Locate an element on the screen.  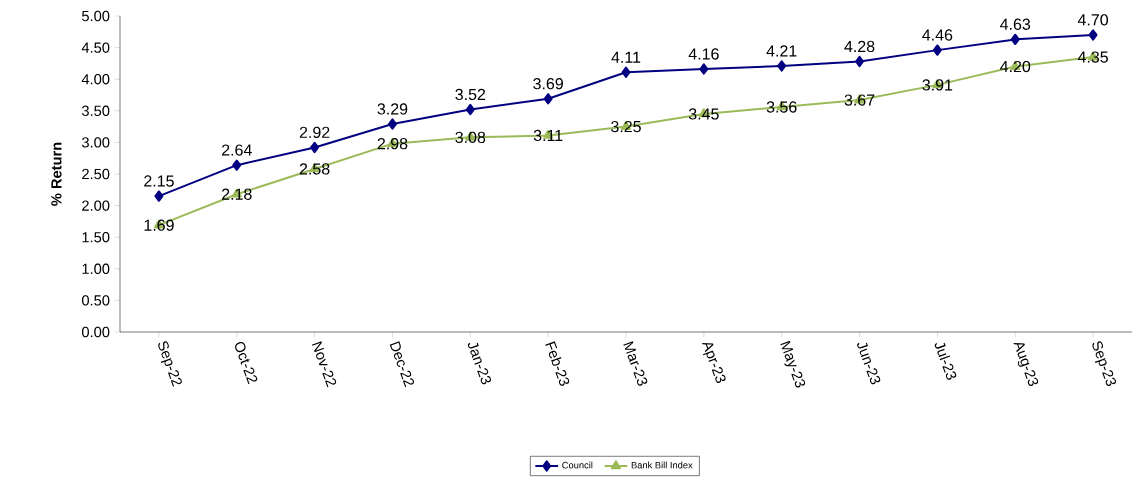
y-tick-label: 0.50 is located at coordinates (95, 300).